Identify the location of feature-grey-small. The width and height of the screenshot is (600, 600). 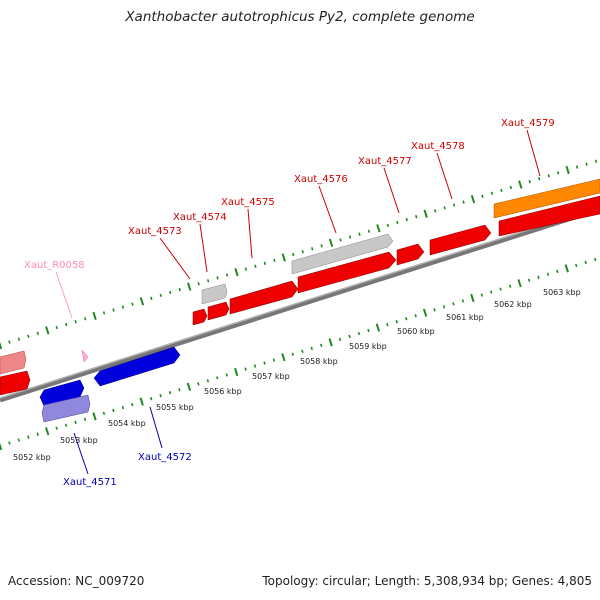
(214, 294).